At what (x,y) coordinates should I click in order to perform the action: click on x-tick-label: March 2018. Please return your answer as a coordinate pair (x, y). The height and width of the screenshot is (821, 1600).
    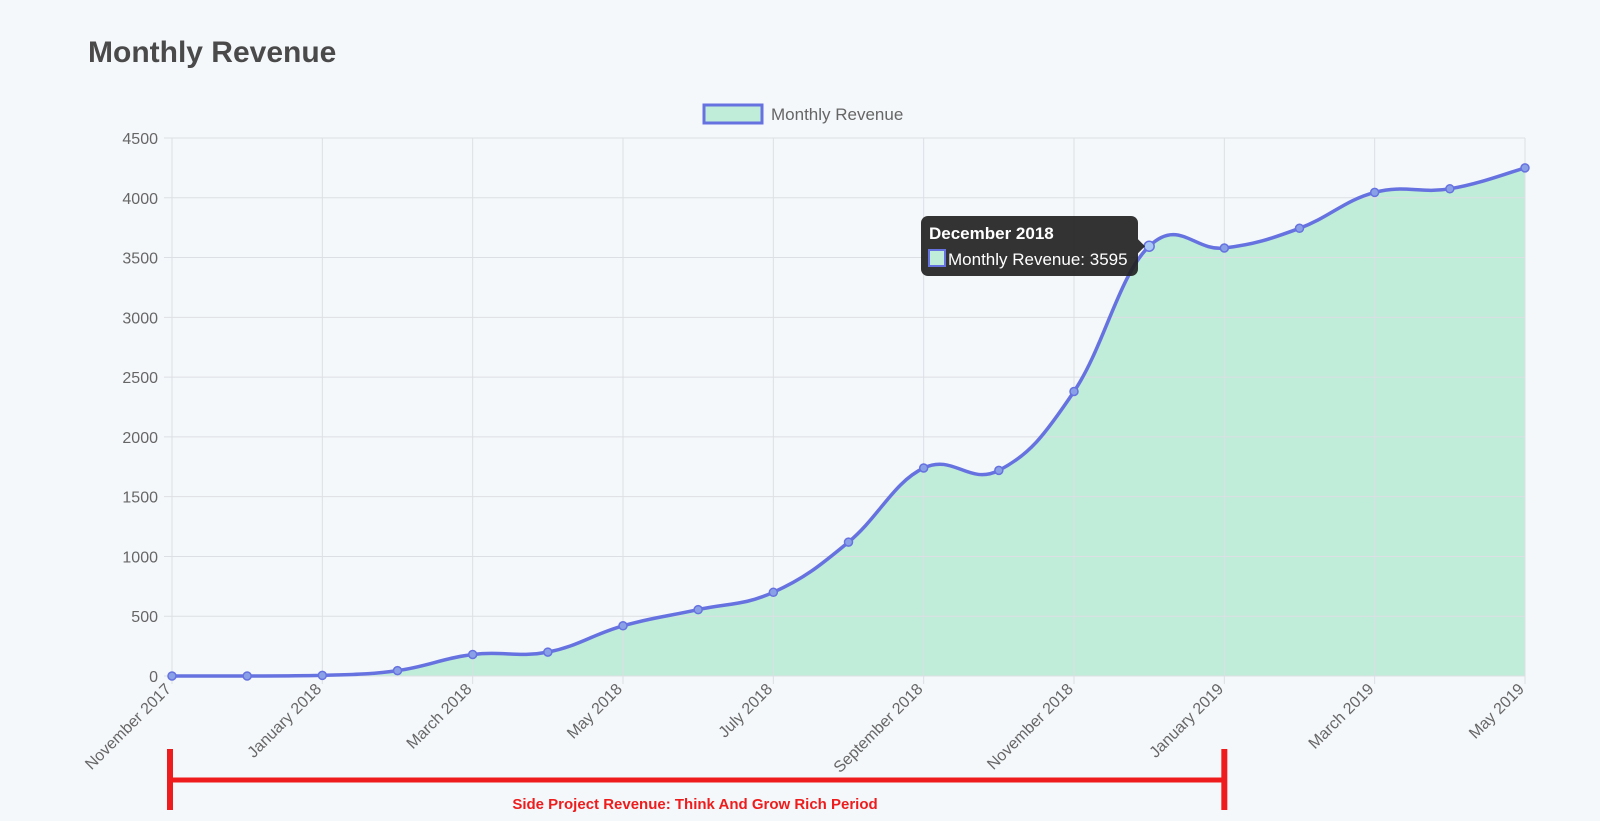
    Looking at the image, I should click on (440, 717).